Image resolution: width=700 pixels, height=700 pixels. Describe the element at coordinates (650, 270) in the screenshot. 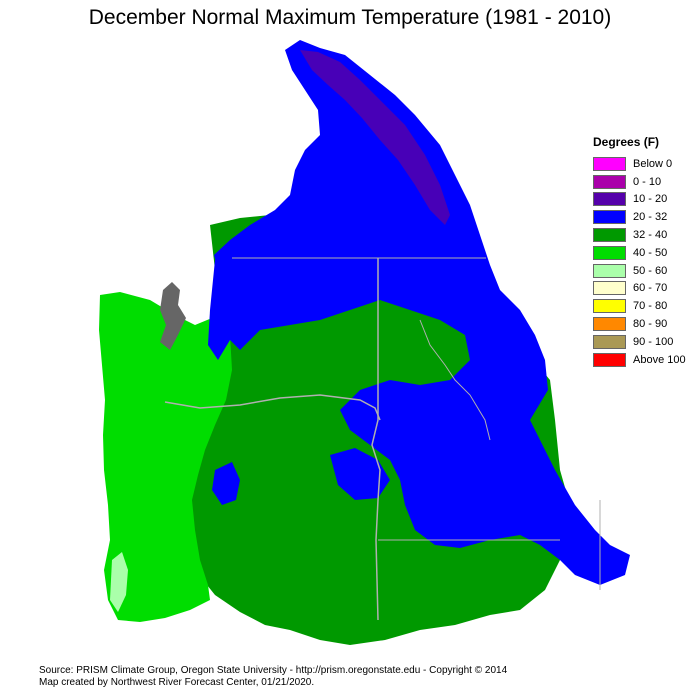

I see `legend-label: 50 - 60` at that location.